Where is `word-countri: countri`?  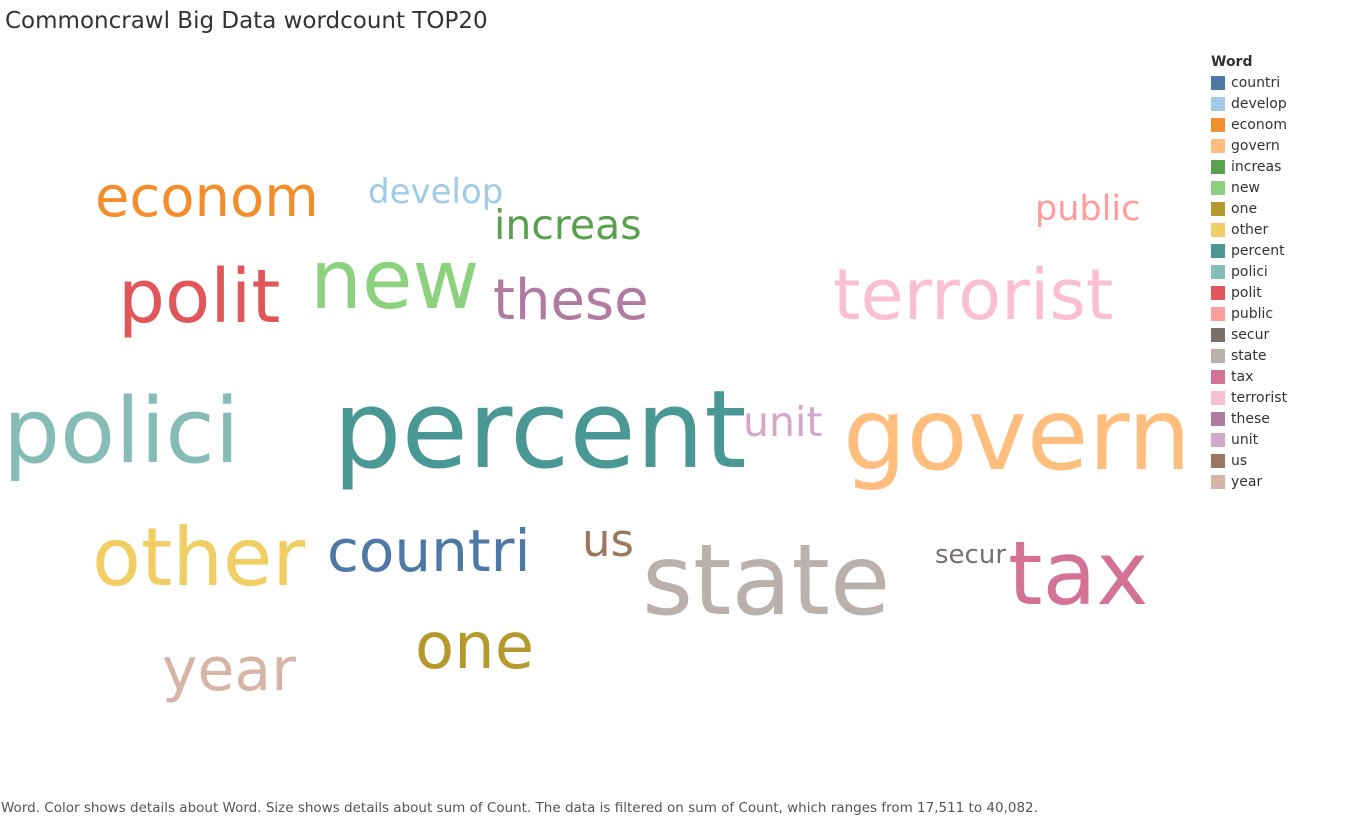 word-countri: countri is located at coordinates (429, 551).